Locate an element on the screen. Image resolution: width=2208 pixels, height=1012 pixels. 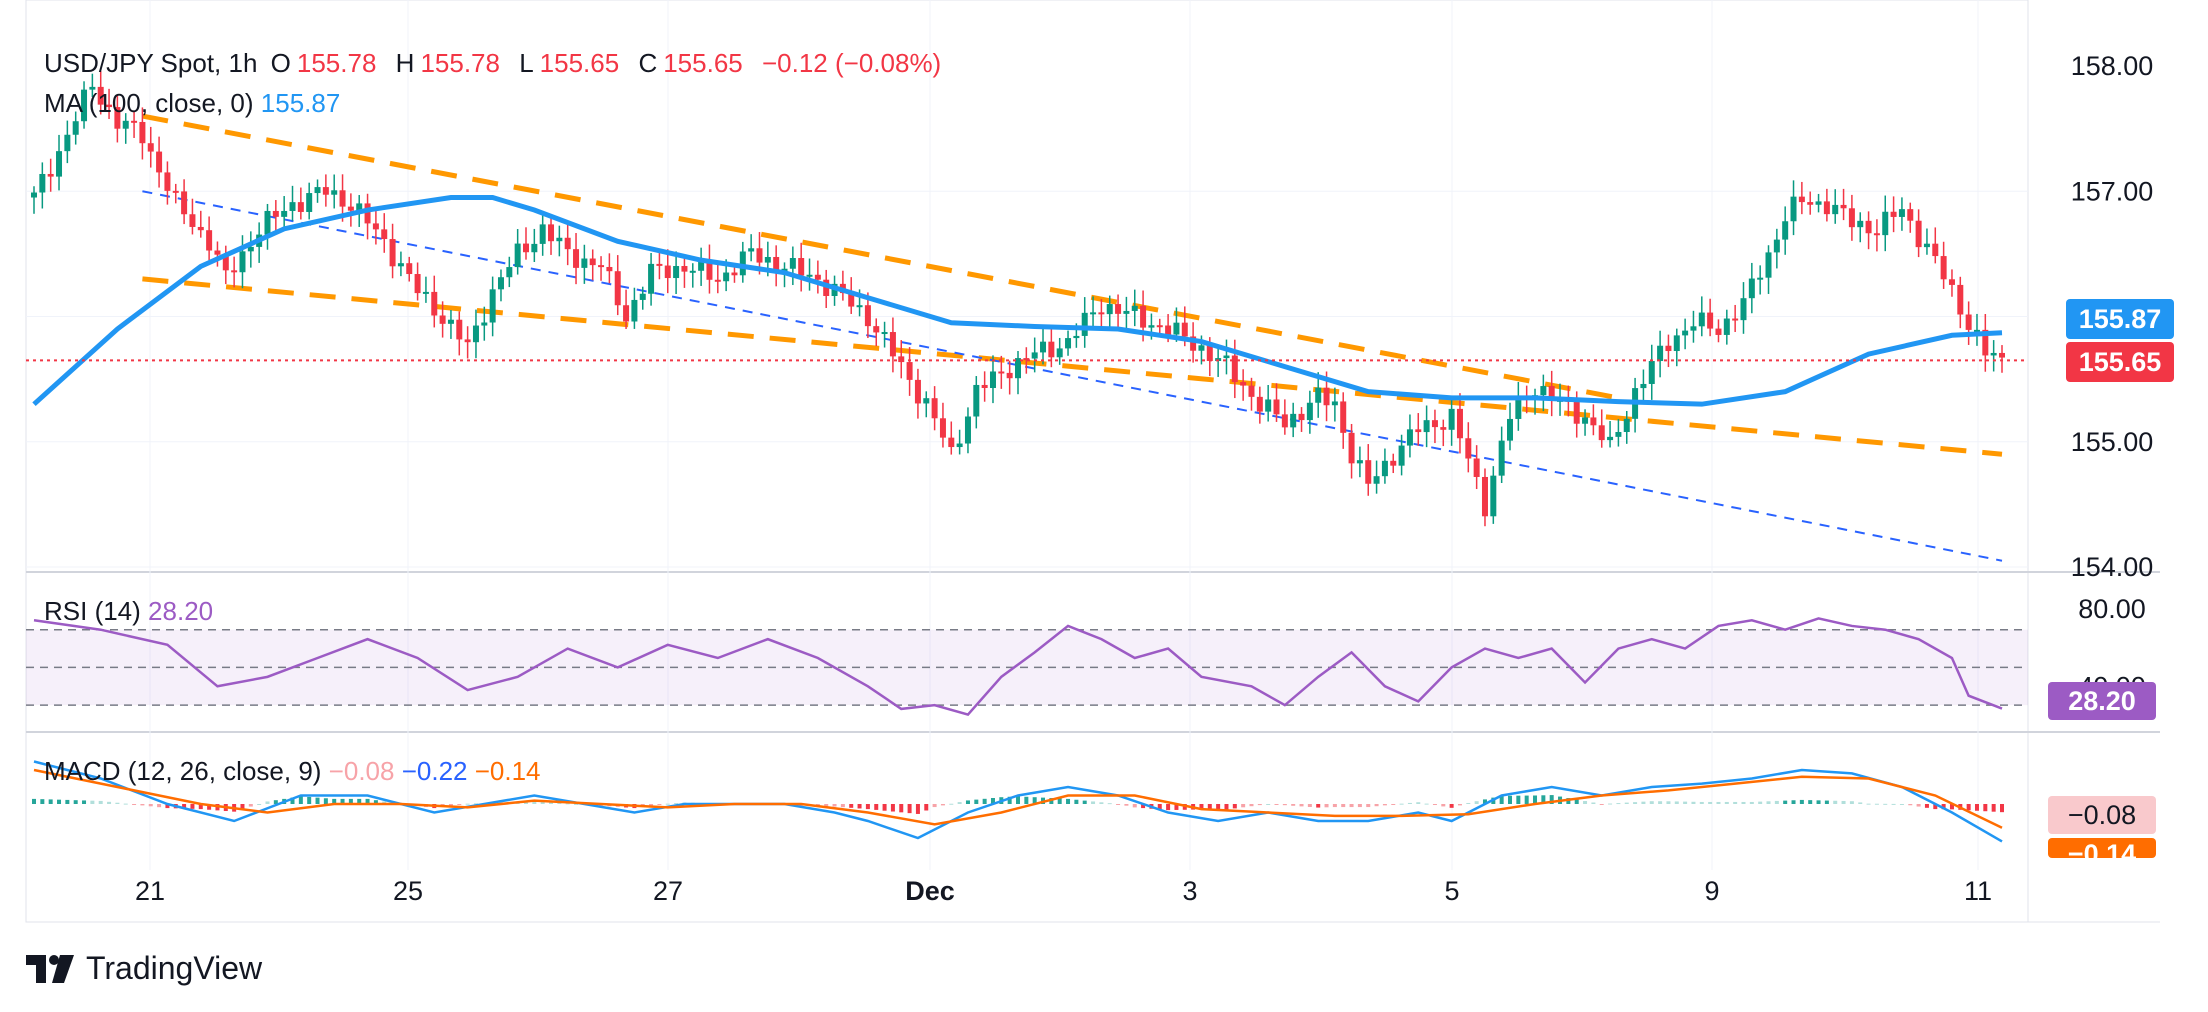
macd-signal-line is located at coordinates (1018, 798).